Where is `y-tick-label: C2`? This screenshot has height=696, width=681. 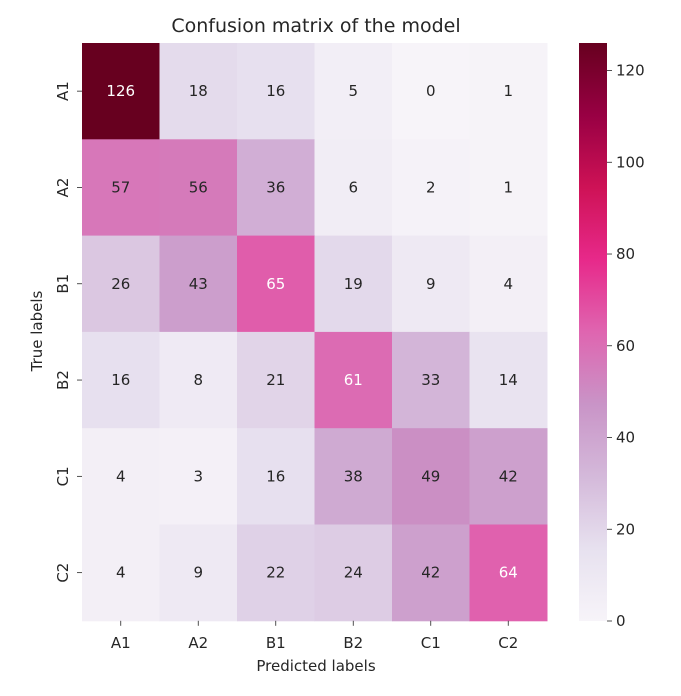 y-tick-label: C2 is located at coordinates (63, 573).